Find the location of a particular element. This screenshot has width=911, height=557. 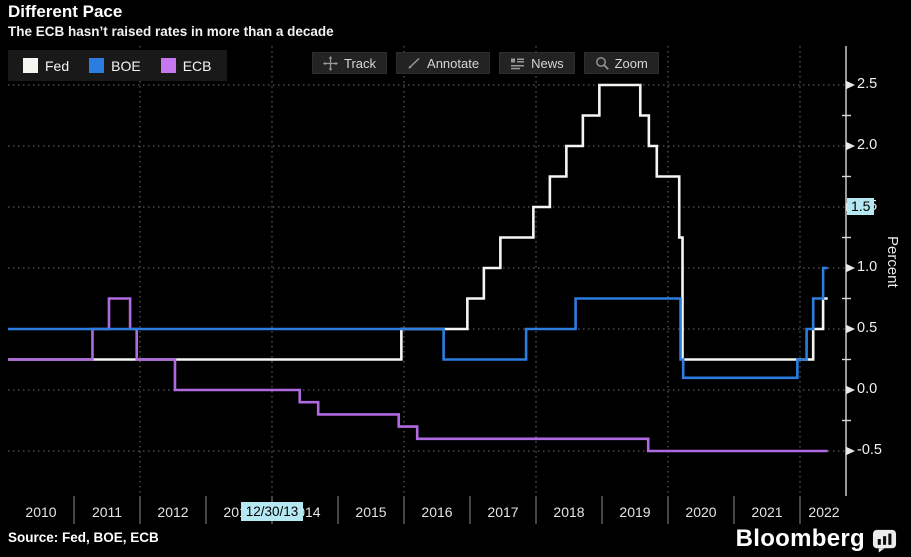

legend-label: Fed is located at coordinates (57, 65).